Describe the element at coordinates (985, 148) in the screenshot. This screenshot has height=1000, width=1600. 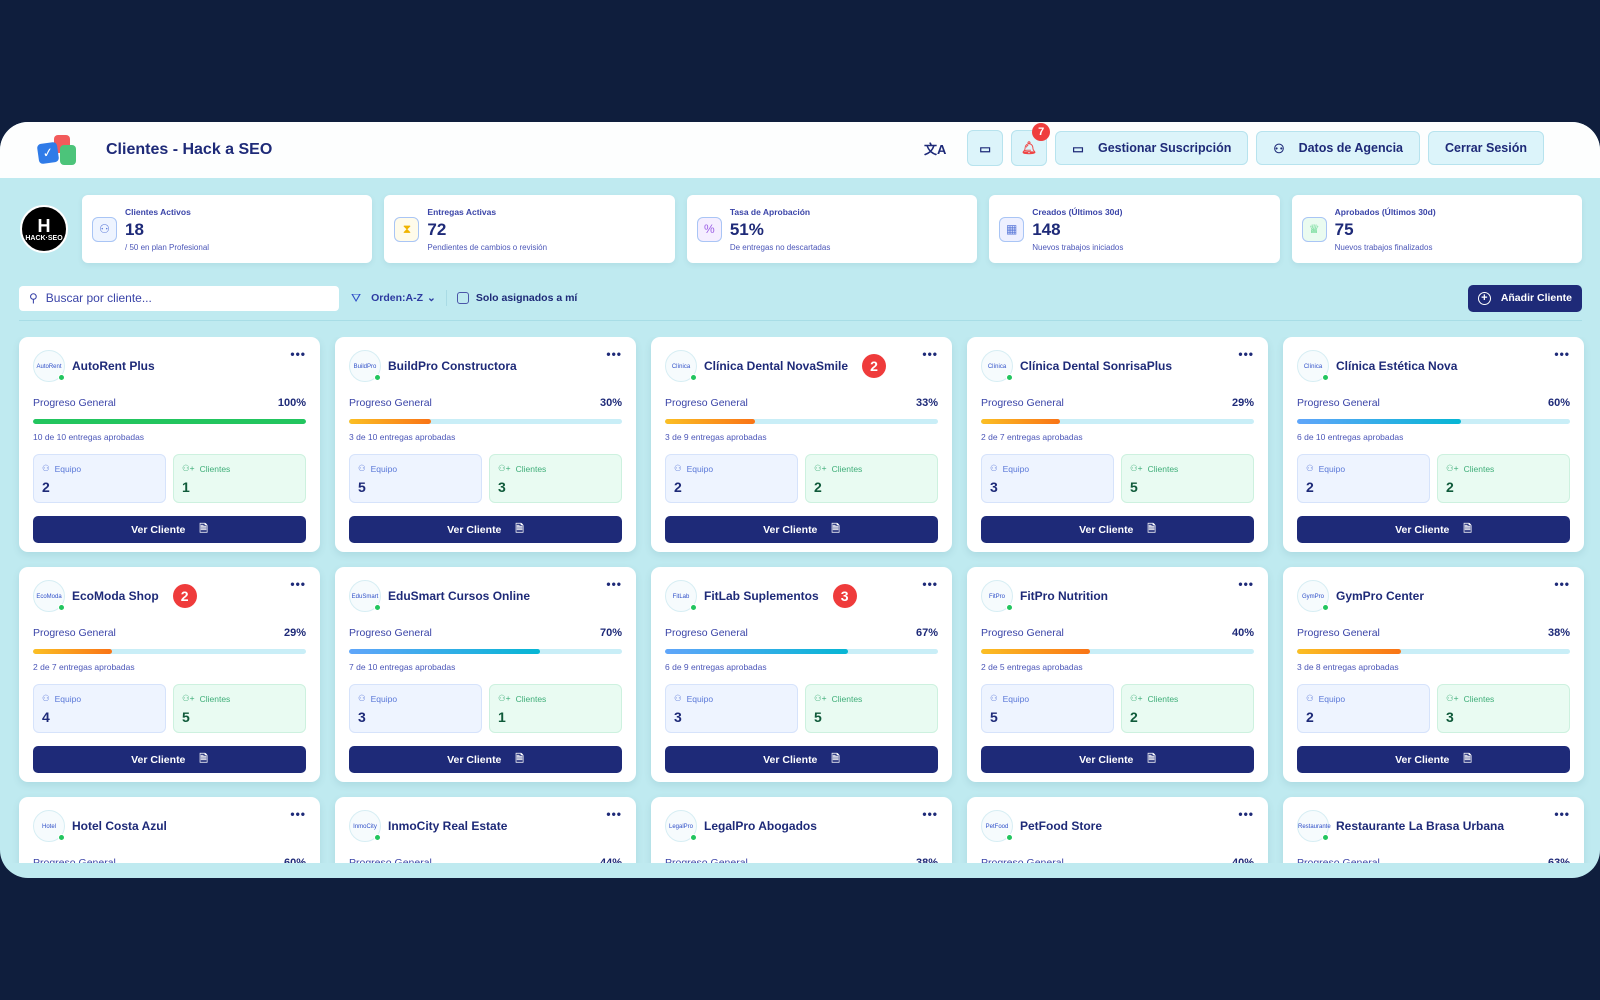
I see `calendar-button: ▭` at that location.